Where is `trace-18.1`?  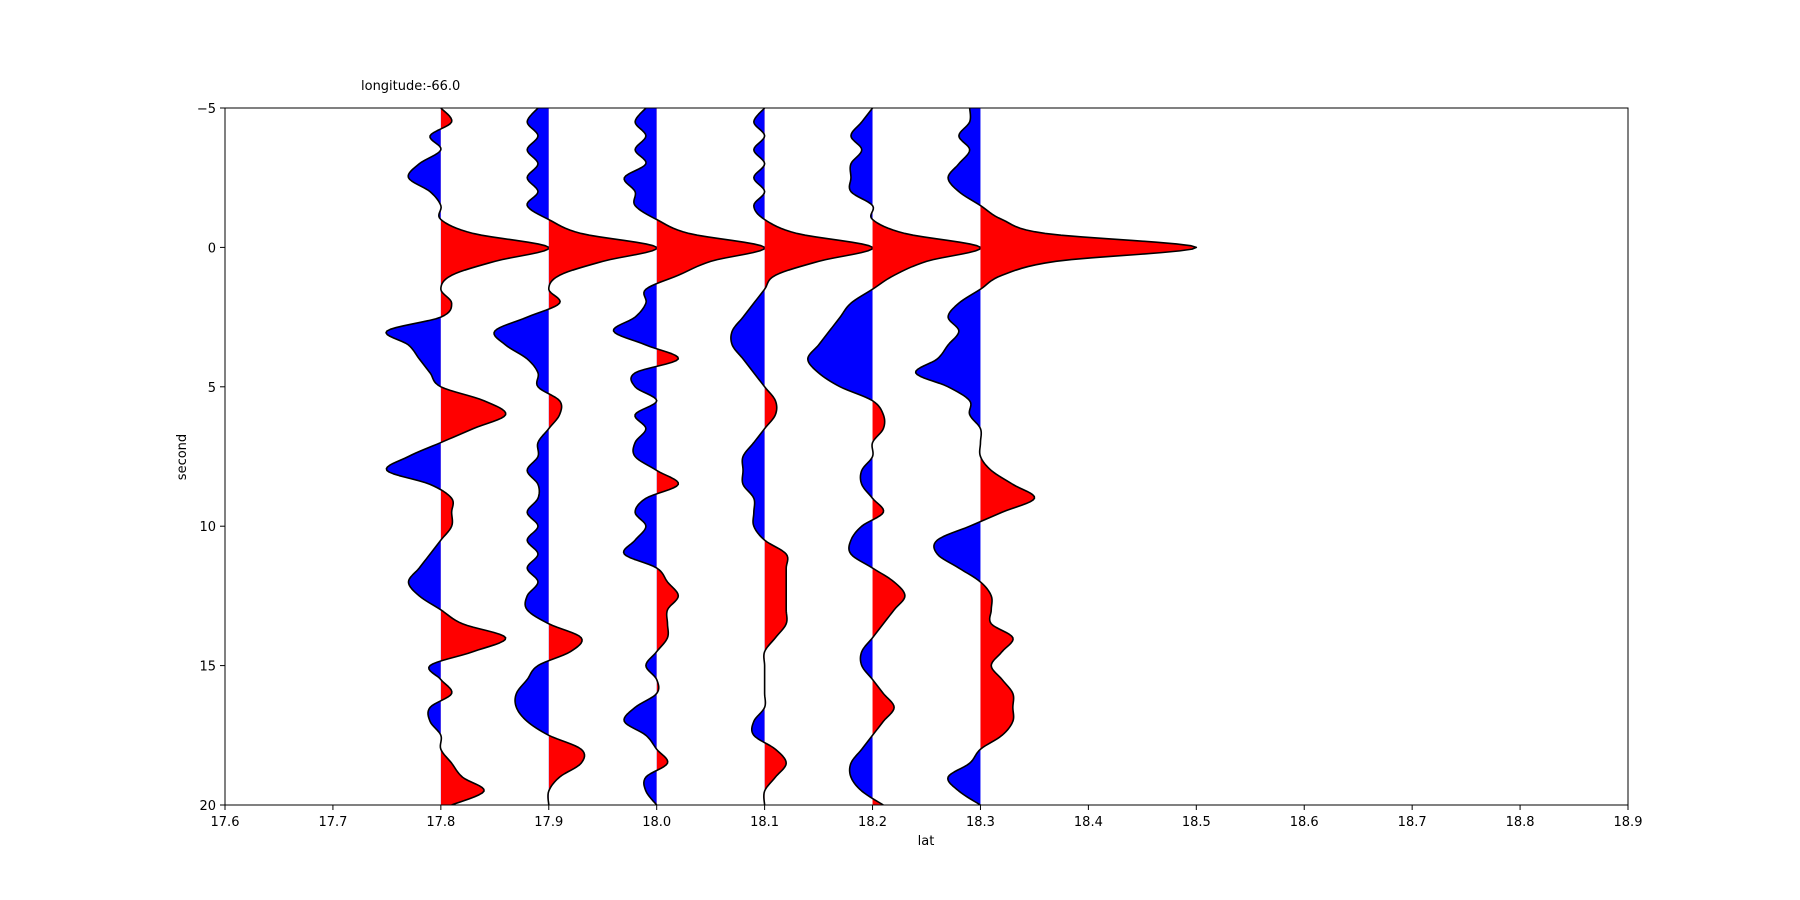 trace-18.1 is located at coordinates (802, 456).